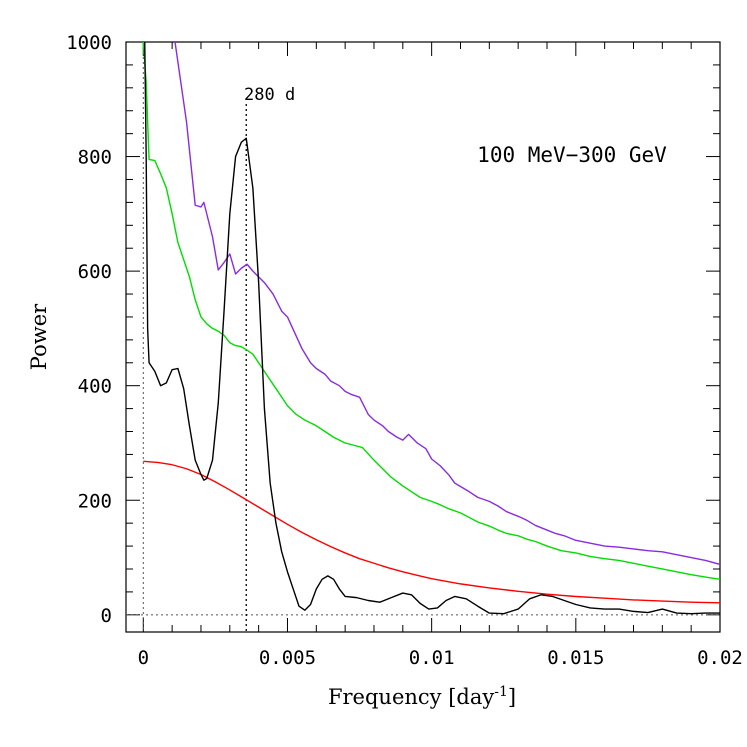  I want to click on x-axis-title: Frequency [day-1], so click(422, 696).